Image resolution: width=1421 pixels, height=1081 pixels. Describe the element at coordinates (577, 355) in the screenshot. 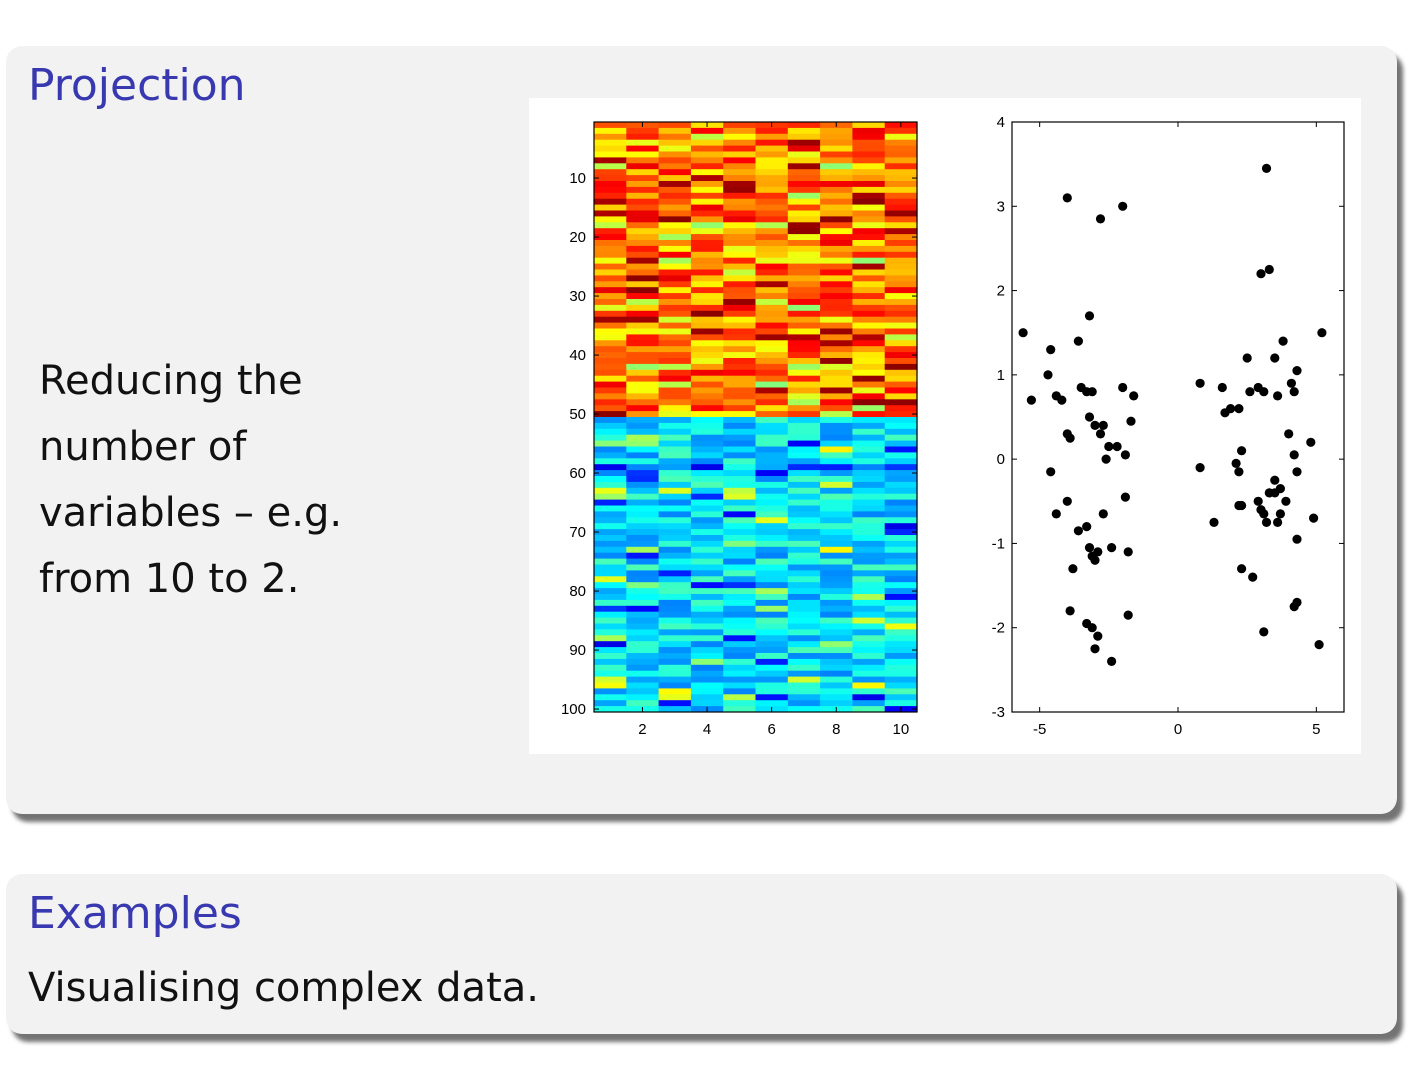

I see `heatmap-y-tick-label: 40` at that location.